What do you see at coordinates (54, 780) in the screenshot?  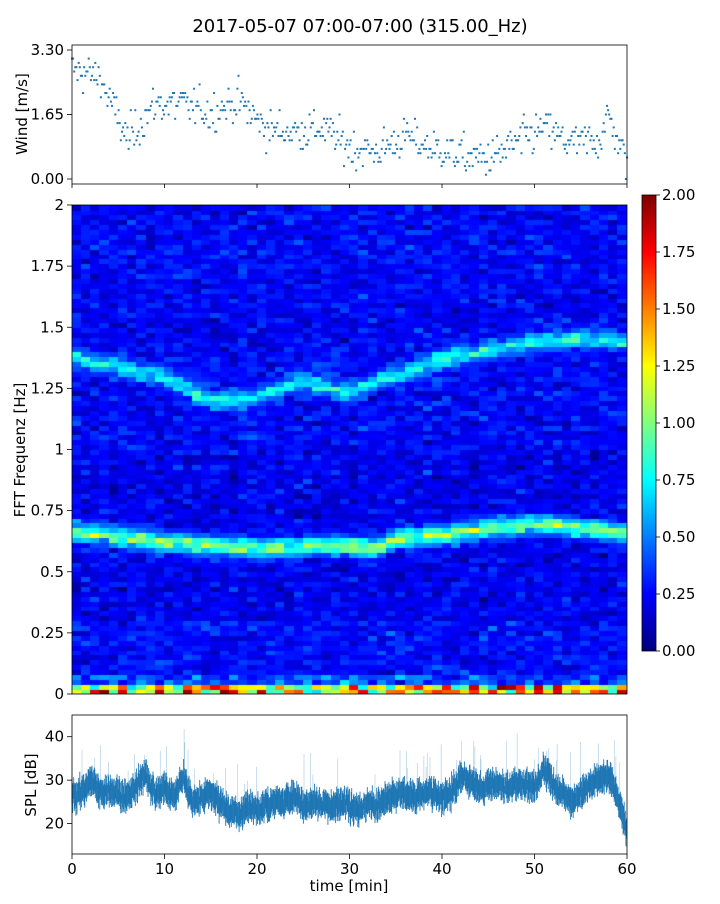 I see `spl-ytick-label: 30` at bounding box center [54, 780].